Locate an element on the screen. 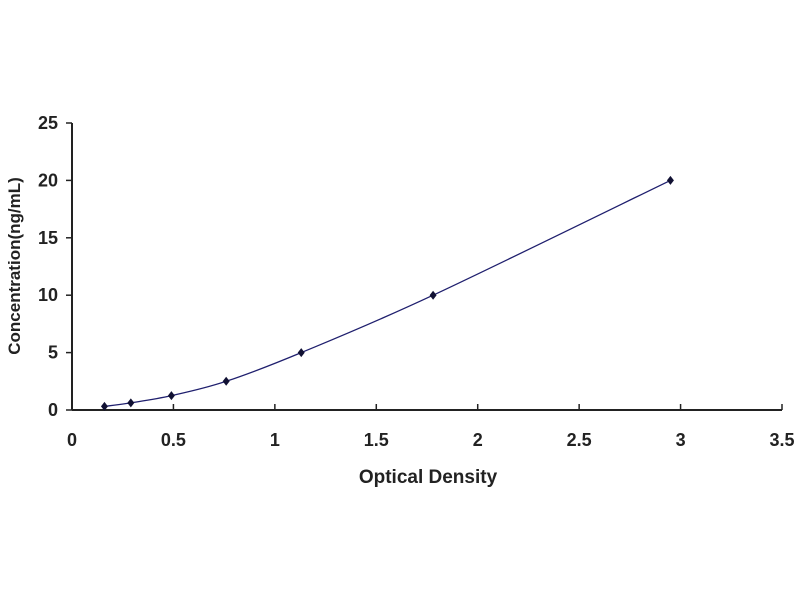 This screenshot has width=800, height=605. x-tick-label: 1 is located at coordinates (275, 440).